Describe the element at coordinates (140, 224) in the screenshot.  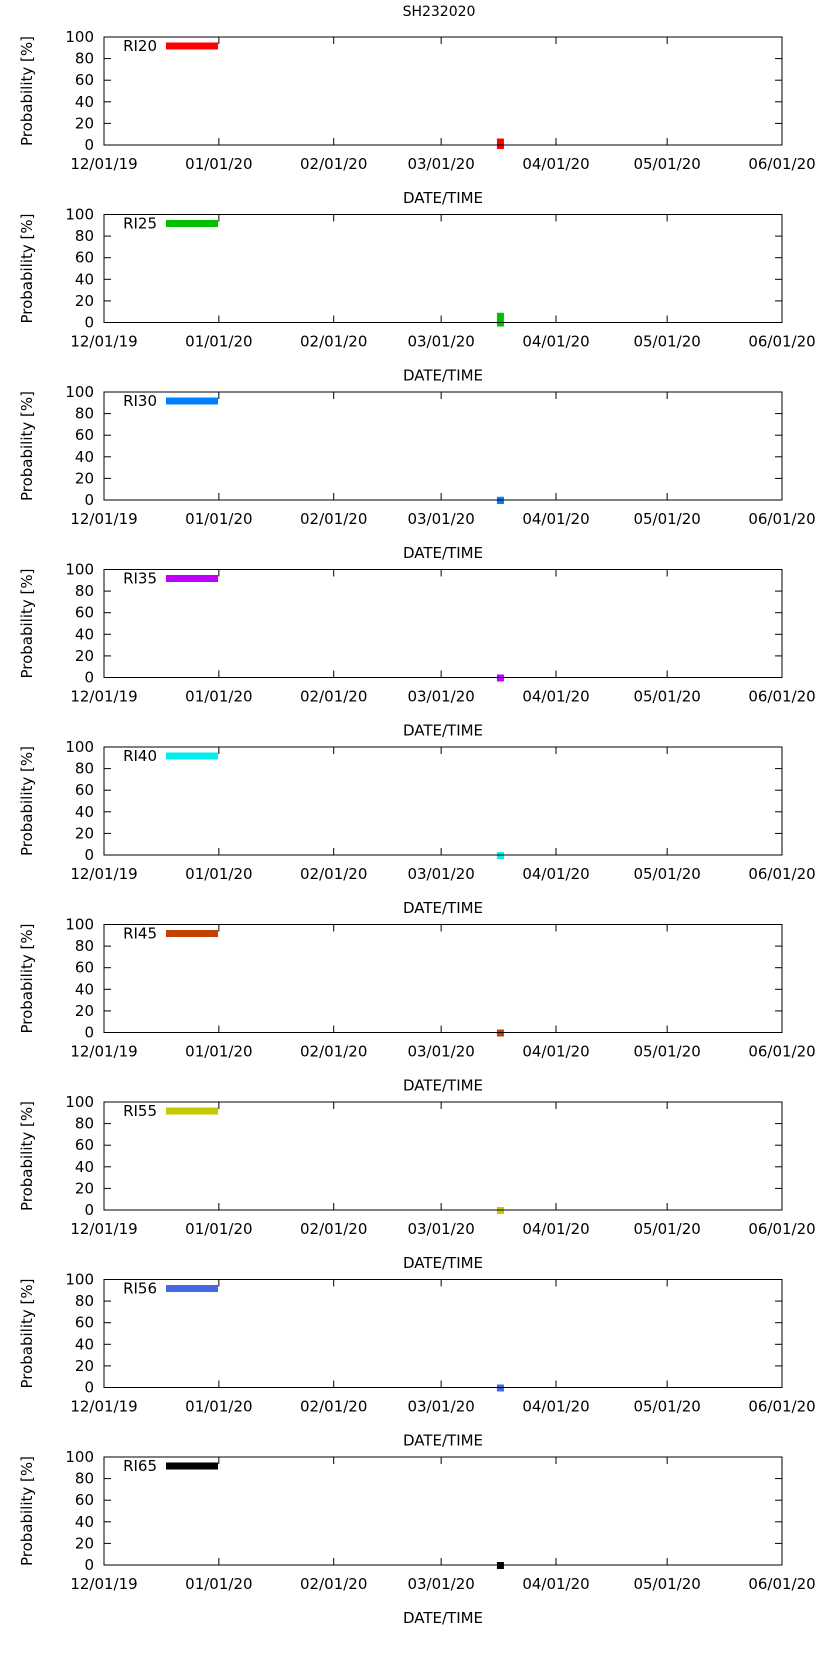
I see `legend-label: RI25` at that location.